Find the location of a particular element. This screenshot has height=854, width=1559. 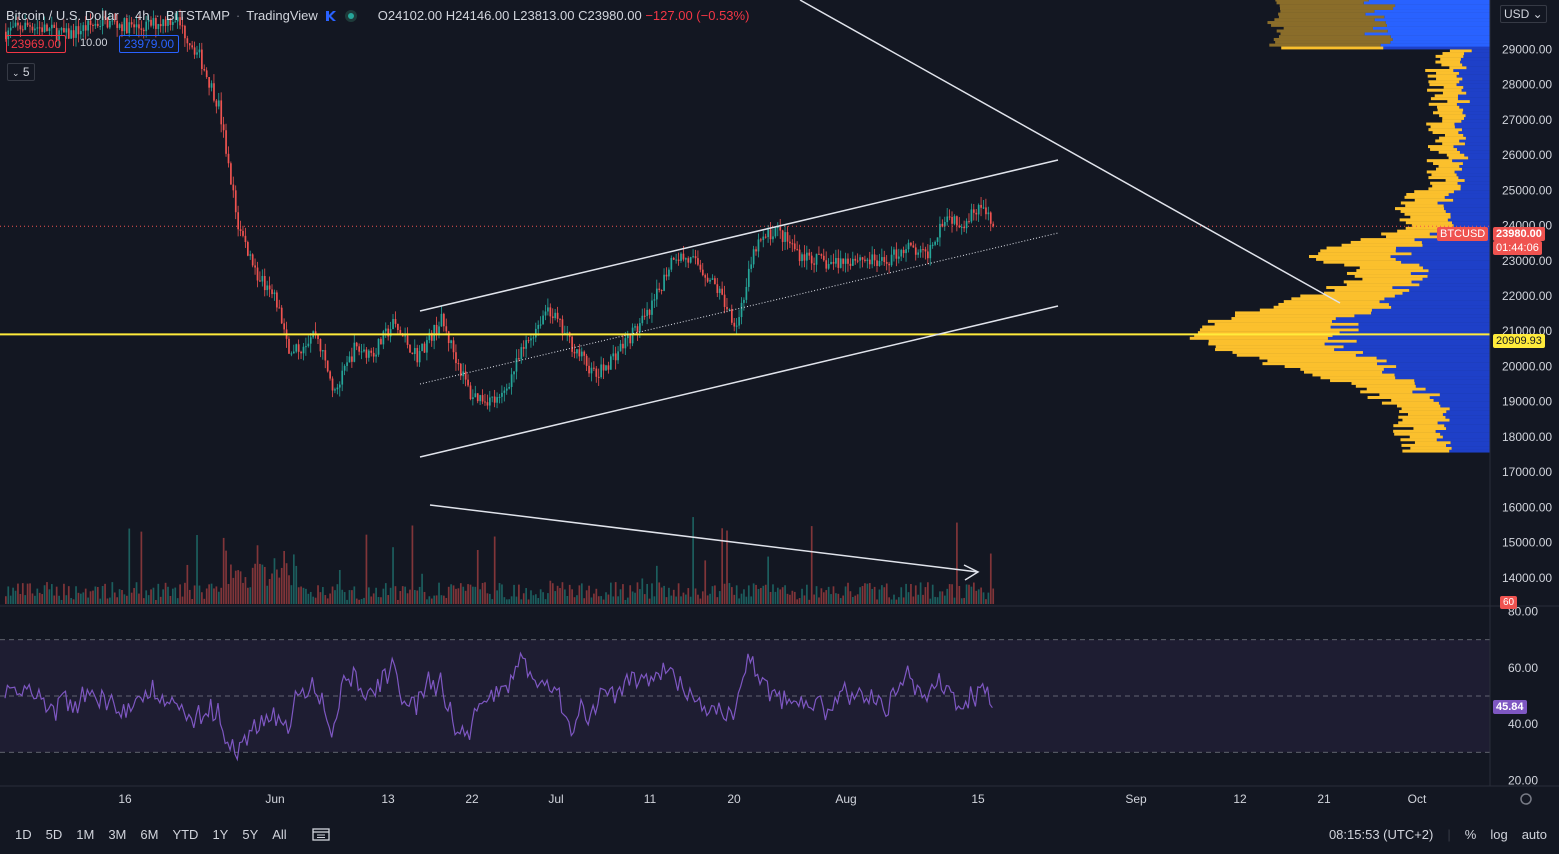

bid-price: 23969.00 is located at coordinates (36, 44).